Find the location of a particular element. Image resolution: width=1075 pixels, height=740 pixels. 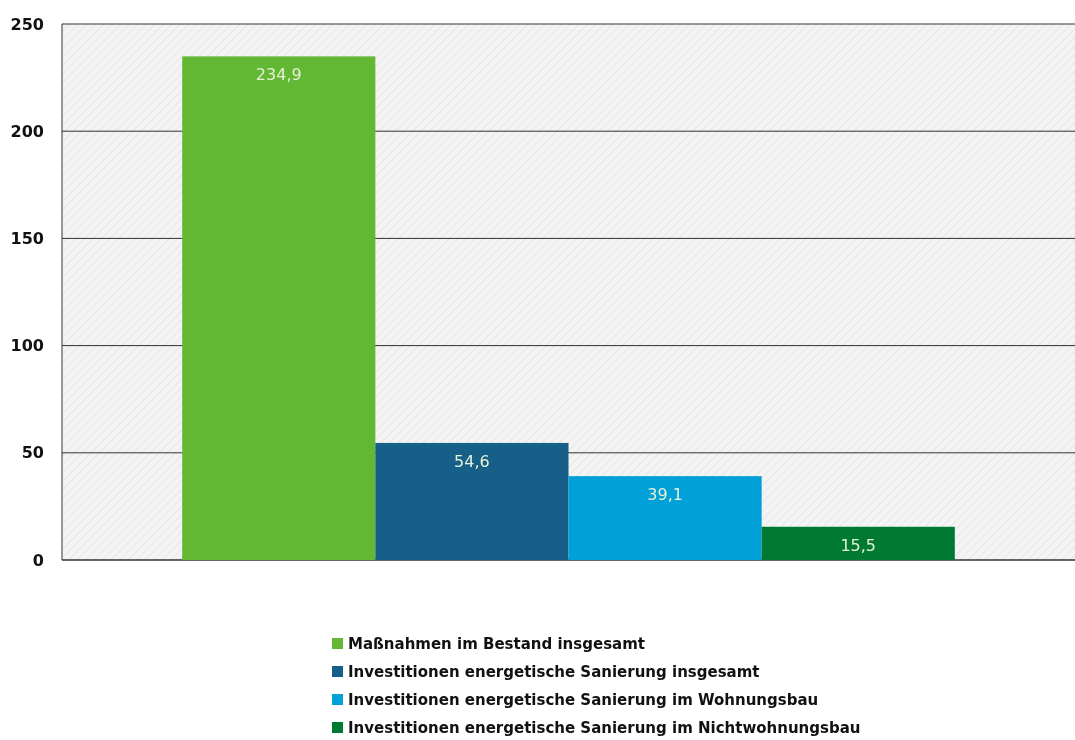

y-tick-label: 150 is located at coordinates (27, 238).